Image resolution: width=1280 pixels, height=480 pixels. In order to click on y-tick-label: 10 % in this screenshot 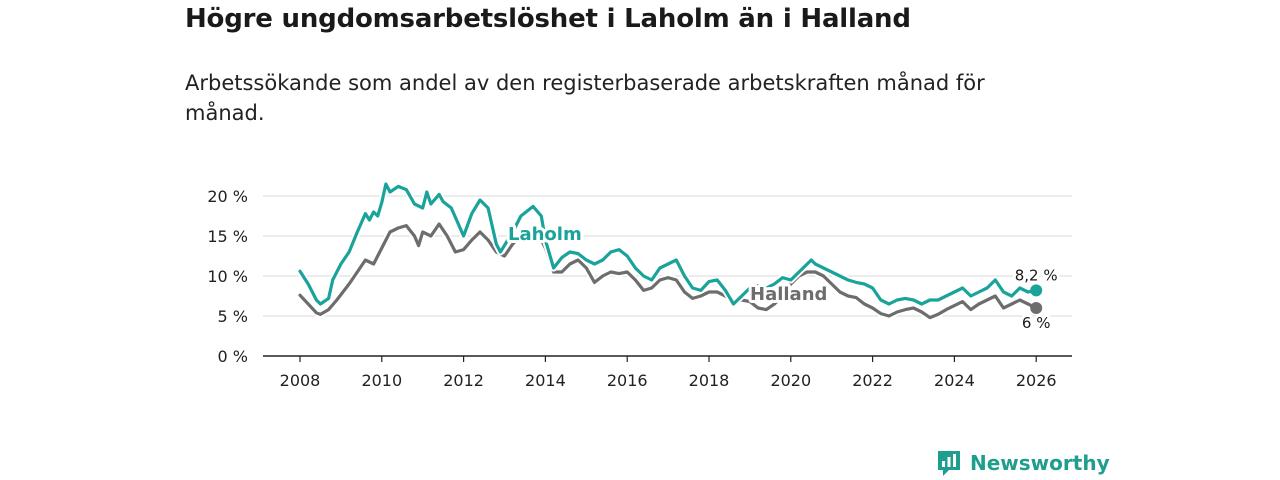, I will do `click(227, 276)`.